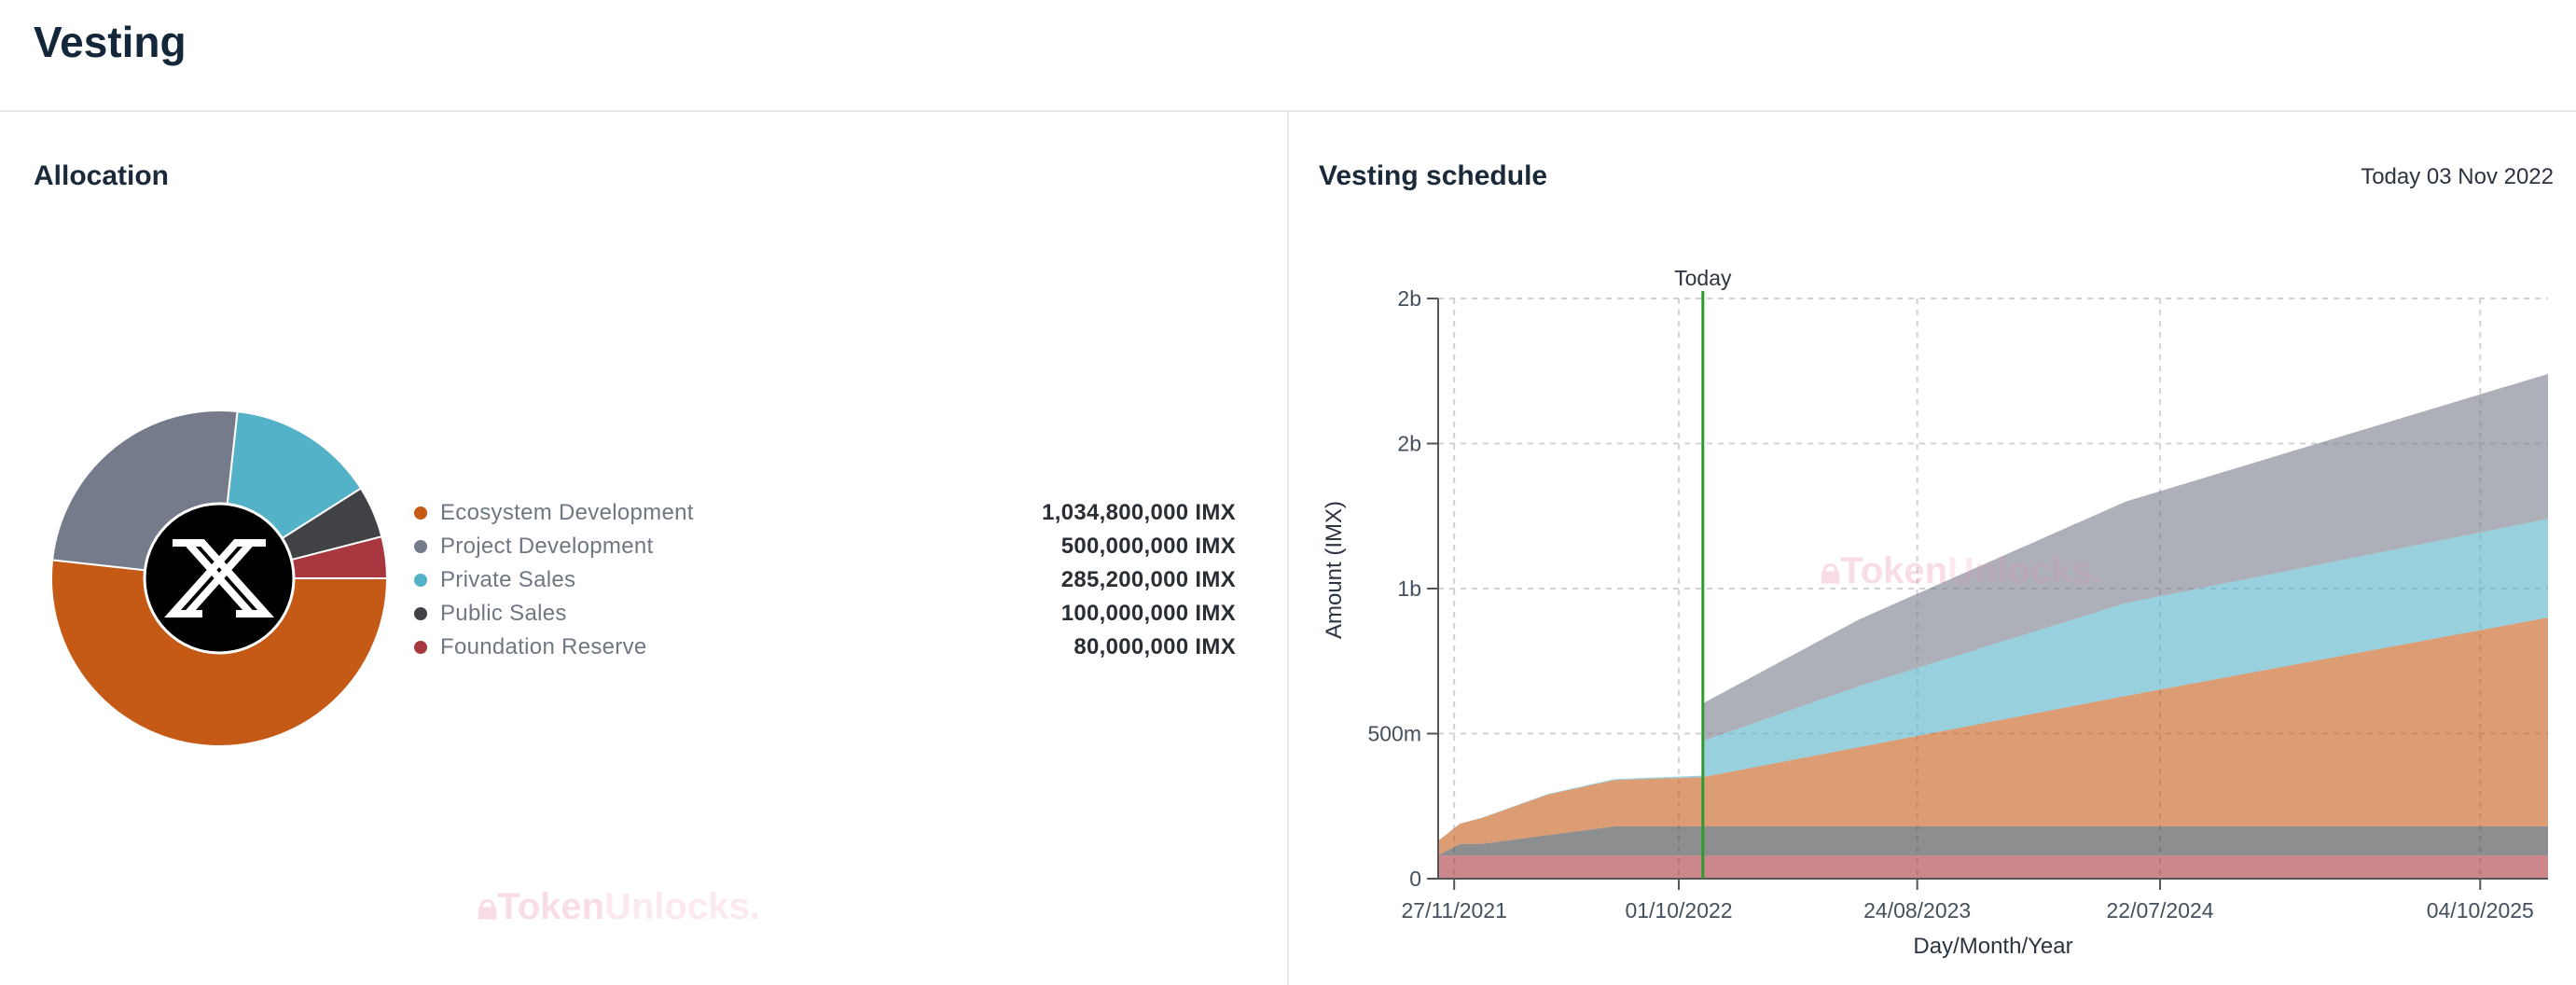  What do you see at coordinates (110, 42) in the screenshot?
I see `page-title: Vesting` at bounding box center [110, 42].